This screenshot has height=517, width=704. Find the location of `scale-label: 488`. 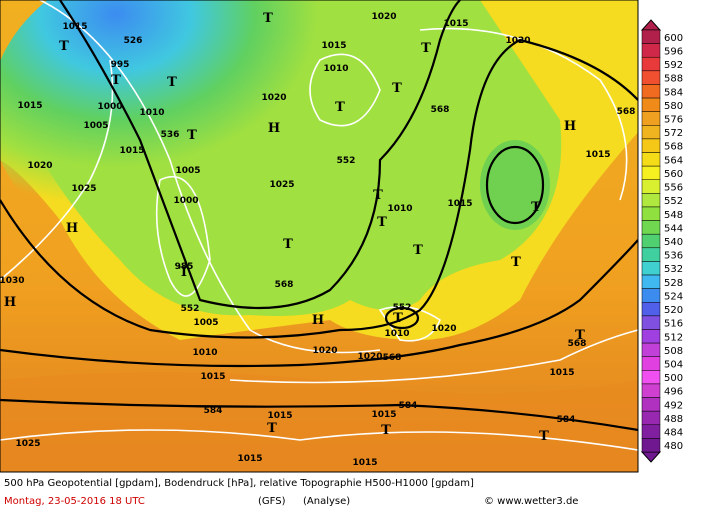

scale-label: 488 is located at coordinates (673, 419).